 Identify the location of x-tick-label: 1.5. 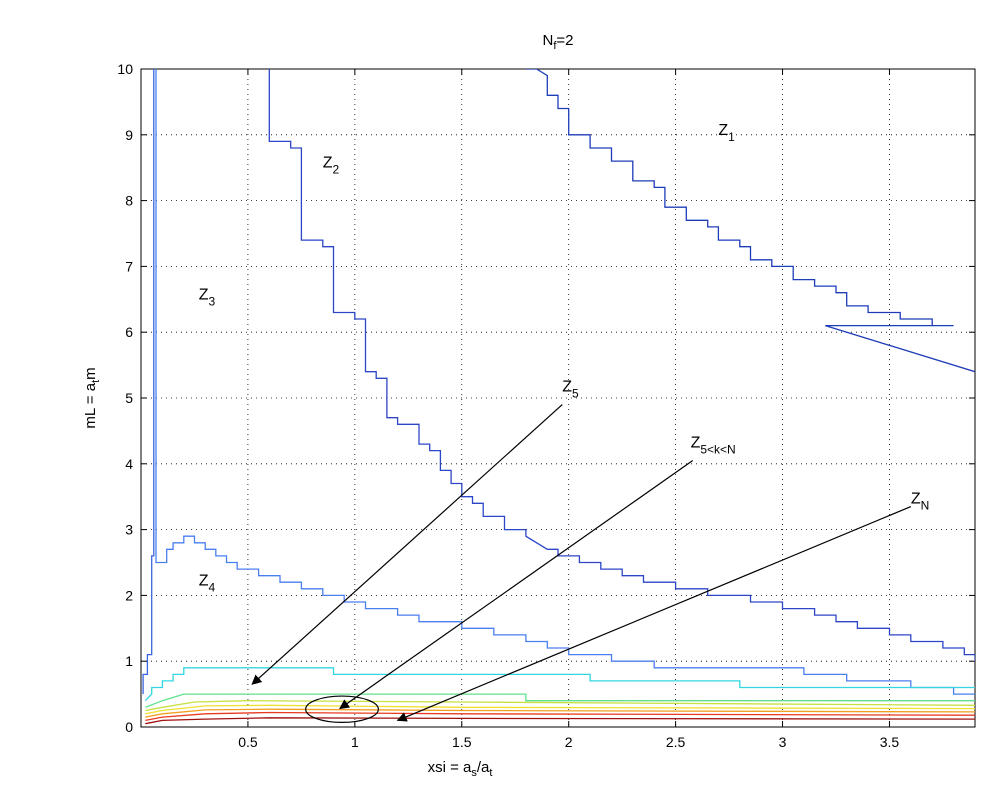
(462, 742).